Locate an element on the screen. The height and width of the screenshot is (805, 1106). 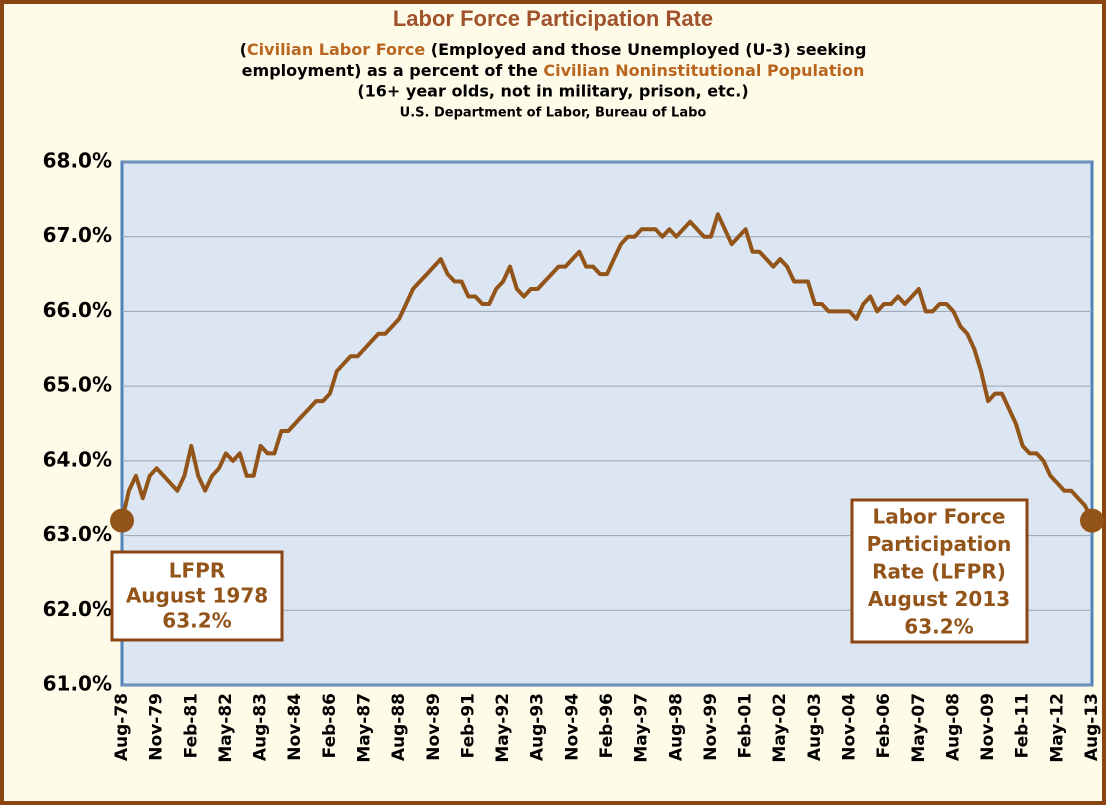
x-tick-label: Feb-81 is located at coordinates (191, 725).